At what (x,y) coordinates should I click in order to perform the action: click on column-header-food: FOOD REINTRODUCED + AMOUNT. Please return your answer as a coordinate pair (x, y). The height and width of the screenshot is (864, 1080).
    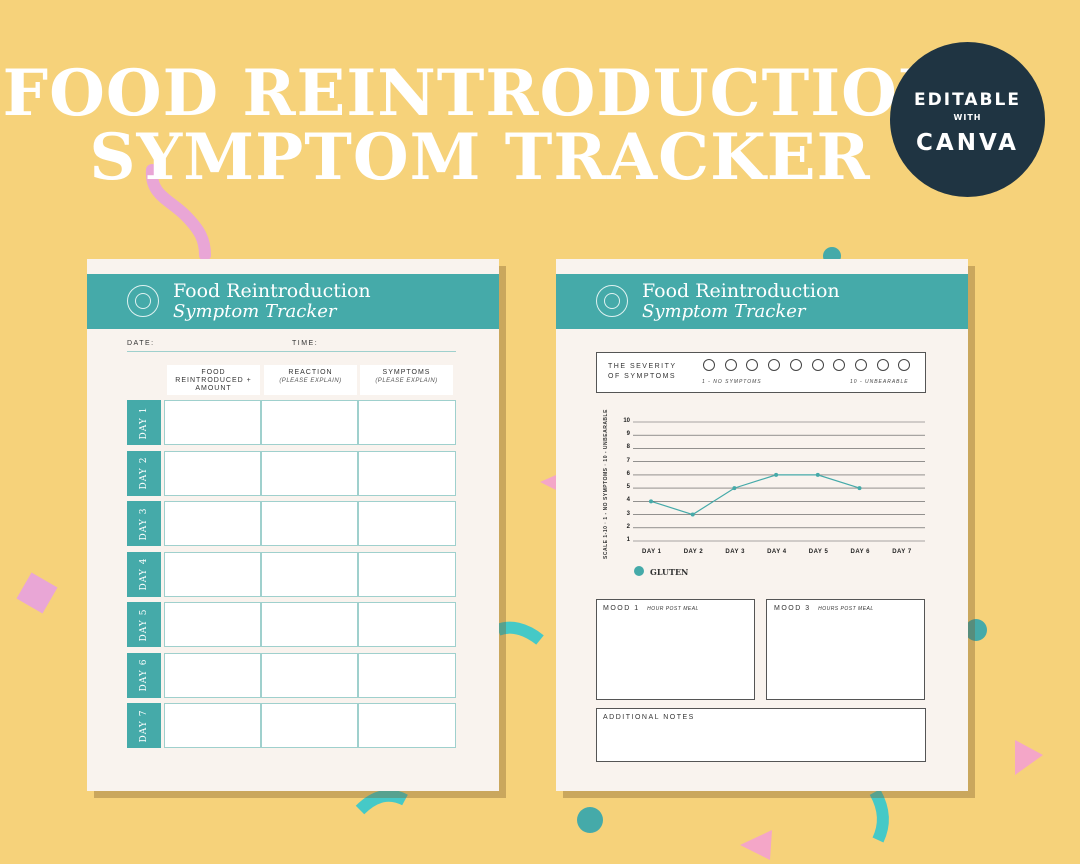
    Looking at the image, I should click on (213, 380).